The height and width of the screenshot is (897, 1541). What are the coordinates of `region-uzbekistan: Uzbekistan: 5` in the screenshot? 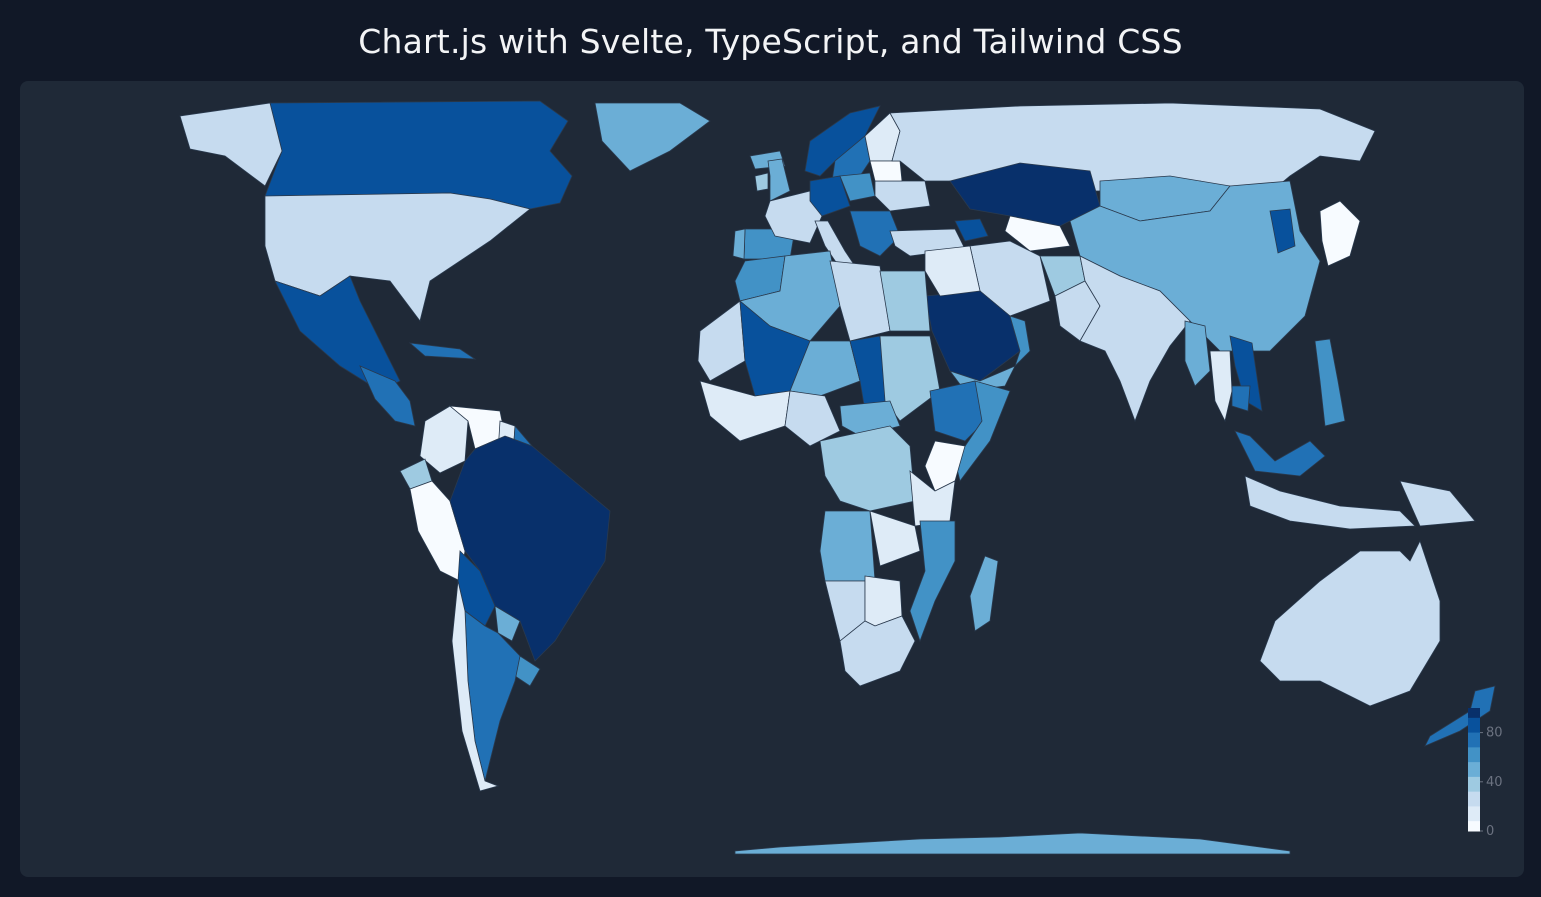 It's located at (1037, 233).